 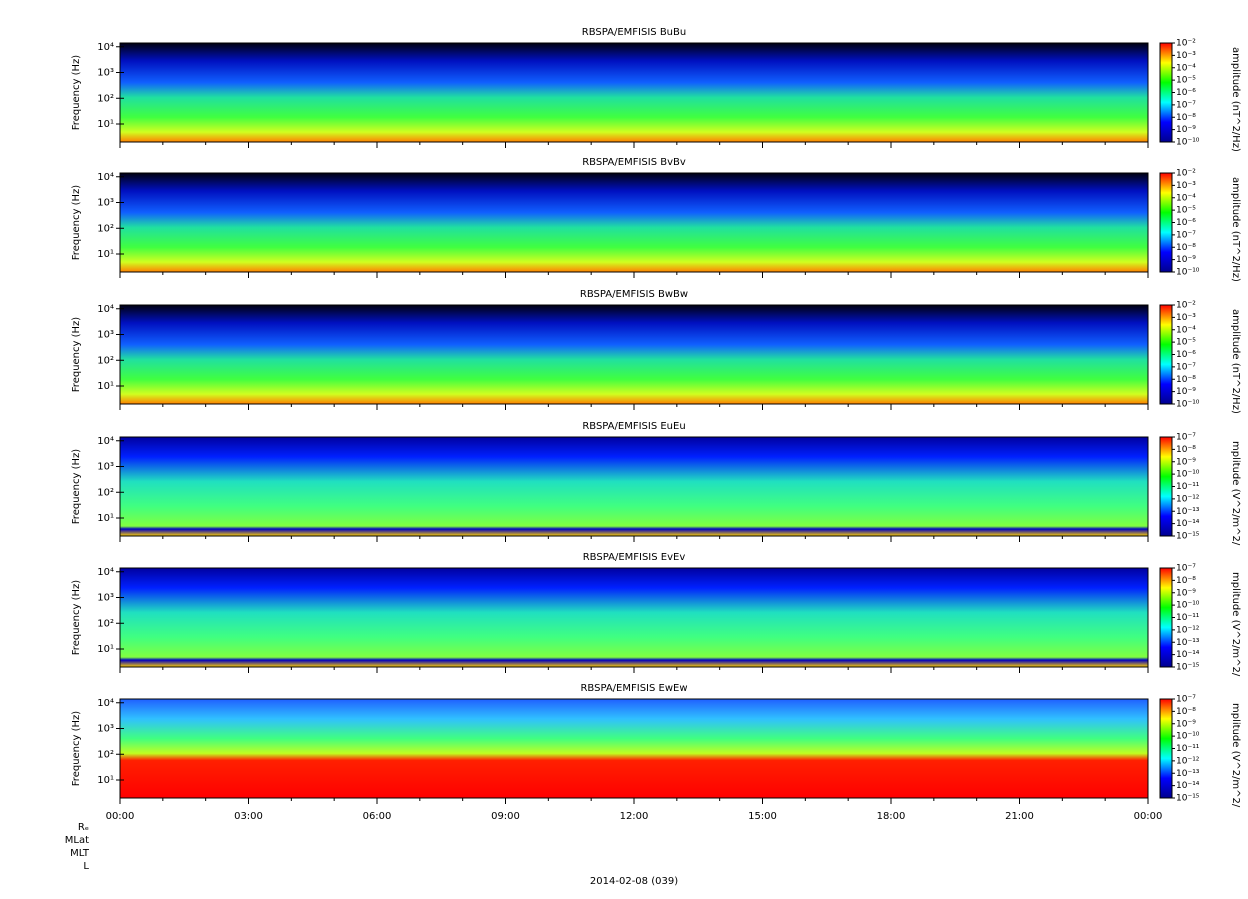 What do you see at coordinates (248, 816) in the screenshot?
I see `x-tick-label: 03:00` at bounding box center [248, 816].